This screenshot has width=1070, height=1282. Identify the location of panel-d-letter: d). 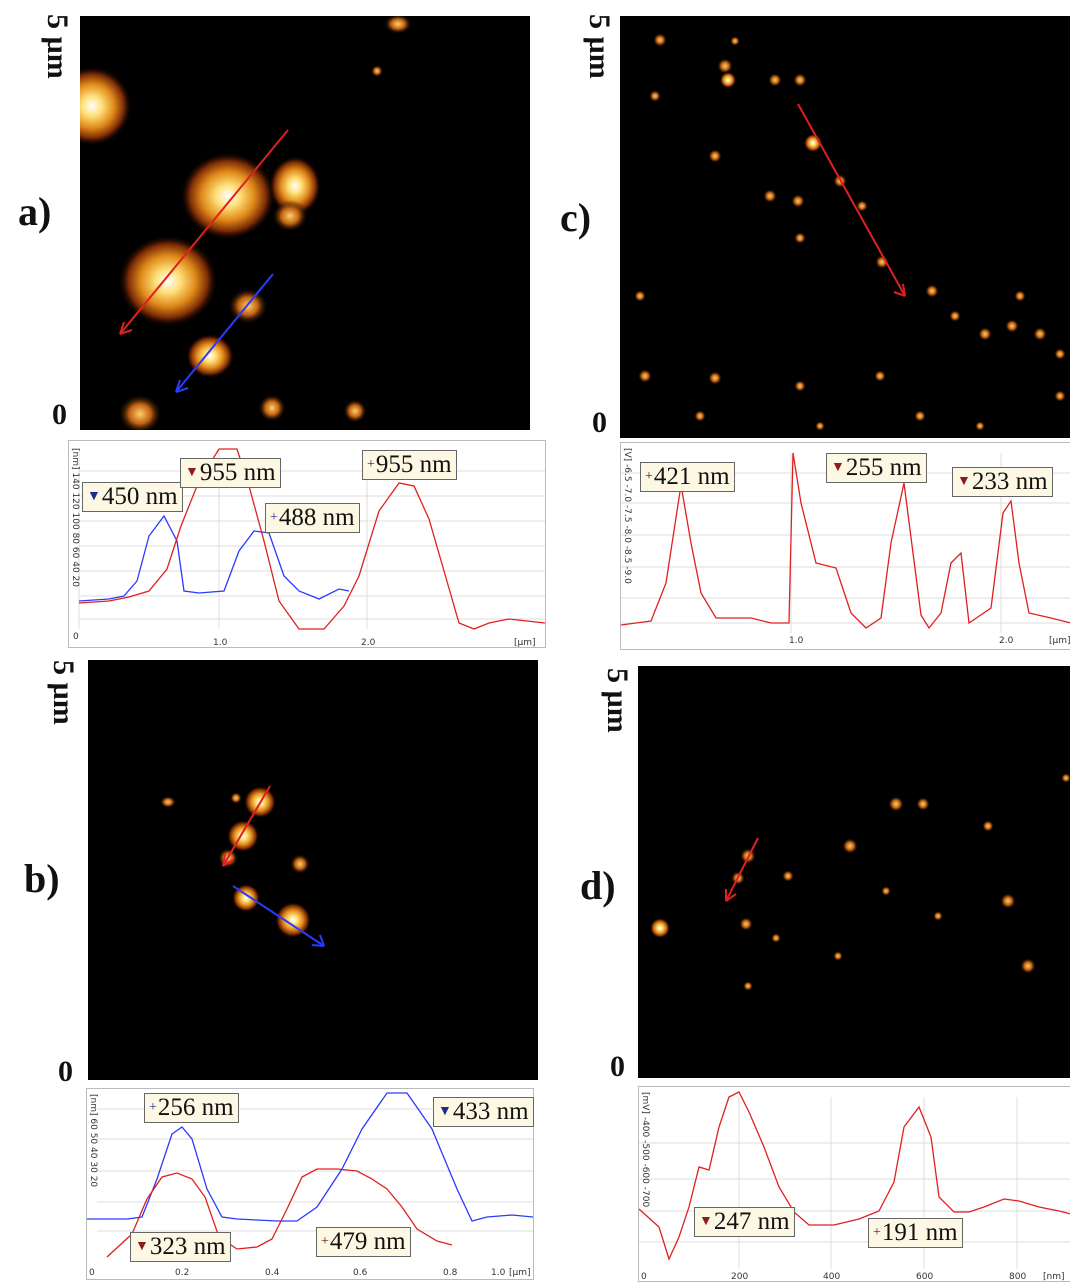
(598, 885).